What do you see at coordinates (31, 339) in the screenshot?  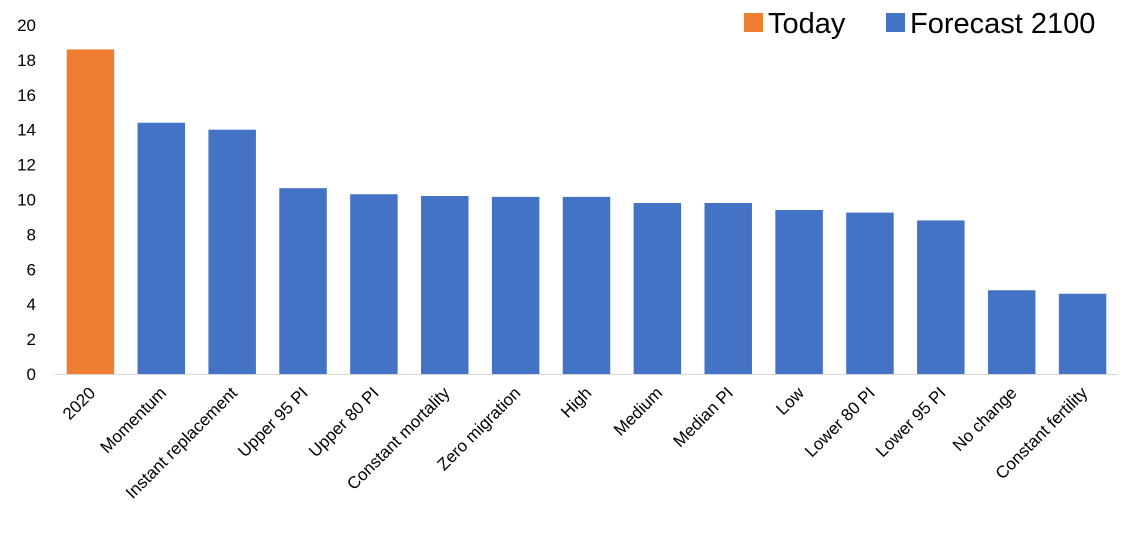 I see `y-tick-label: 2` at bounding box center [31, 339].